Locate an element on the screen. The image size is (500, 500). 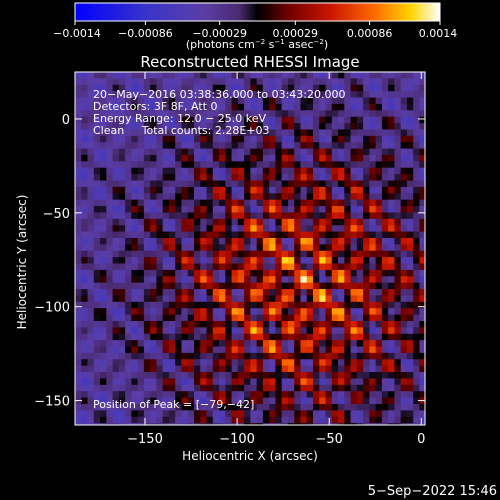
colorbar-tick-label: 0.0014 is located at coordinates (438, 33).